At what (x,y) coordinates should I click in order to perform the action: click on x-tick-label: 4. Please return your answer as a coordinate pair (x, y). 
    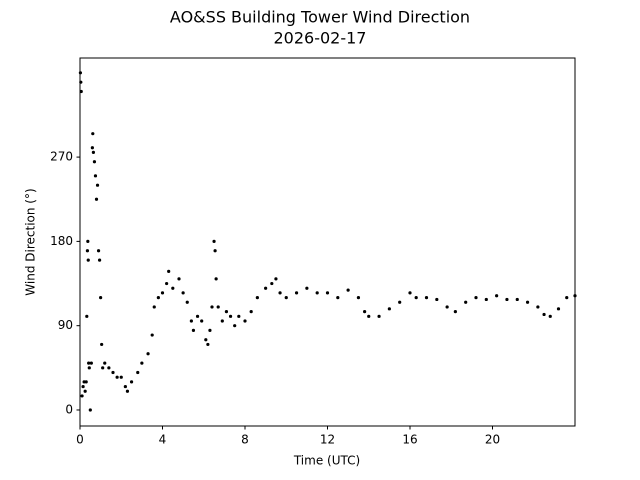
    Looking at the image, I should click on (163, 440).